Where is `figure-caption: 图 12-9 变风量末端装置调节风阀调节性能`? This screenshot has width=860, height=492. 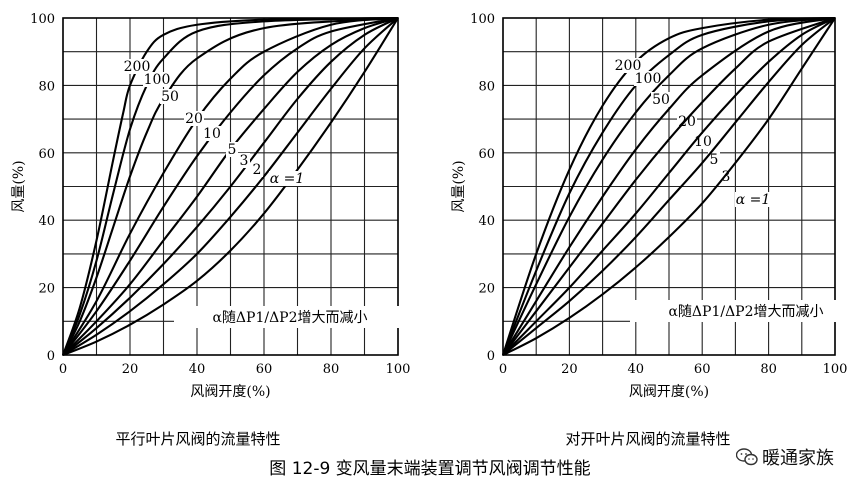
figure-caption: 图 12-9 变风量末端装置调节风阀调节性能 is located at coordinates (429, 469).